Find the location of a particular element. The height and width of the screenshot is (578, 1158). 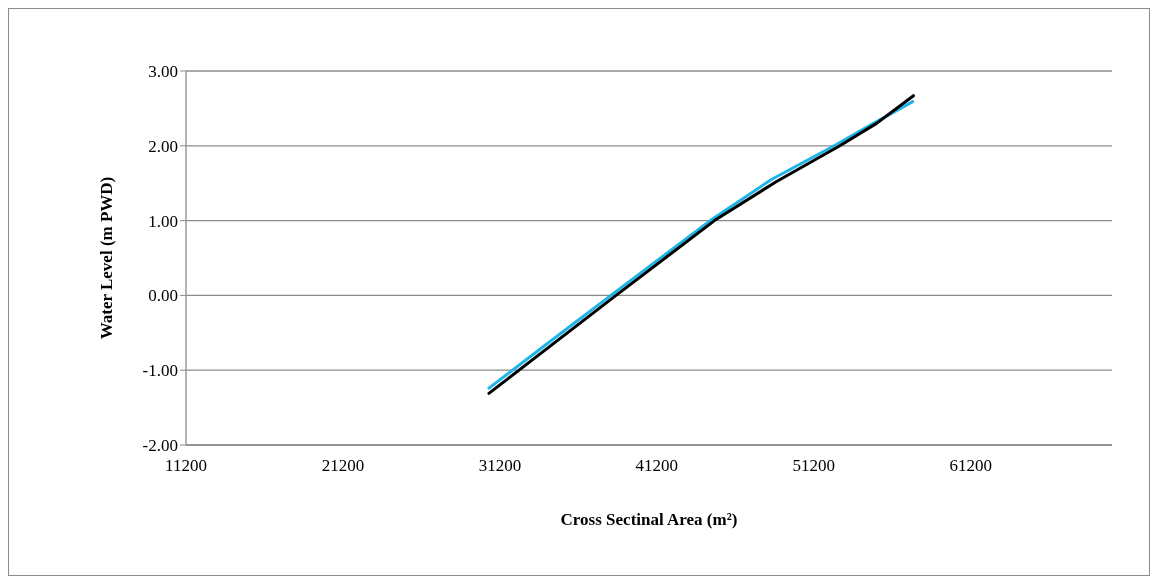

x-tick-label: 21200 is located at coordinates (343, 466).